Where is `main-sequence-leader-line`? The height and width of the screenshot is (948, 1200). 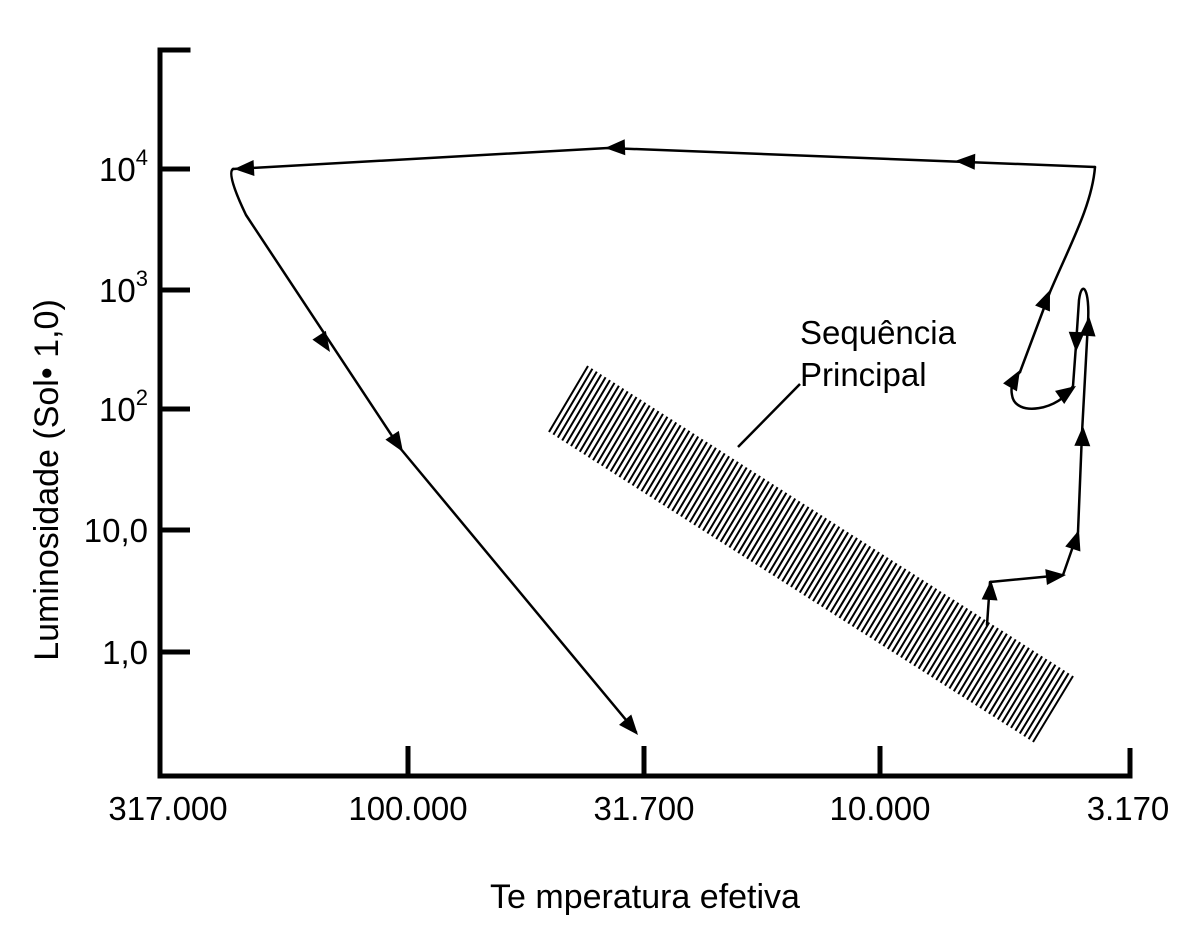 main-sequence-leader-line is located at coordinates (769, 415).